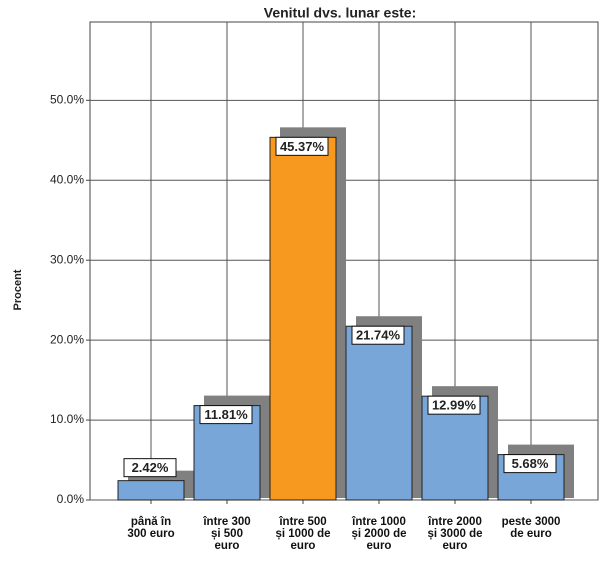  What do you see at coordinates (67, 100) in the screenshot?
I see `y-tick-label: 50.0%` at bounding box center [67, 100].